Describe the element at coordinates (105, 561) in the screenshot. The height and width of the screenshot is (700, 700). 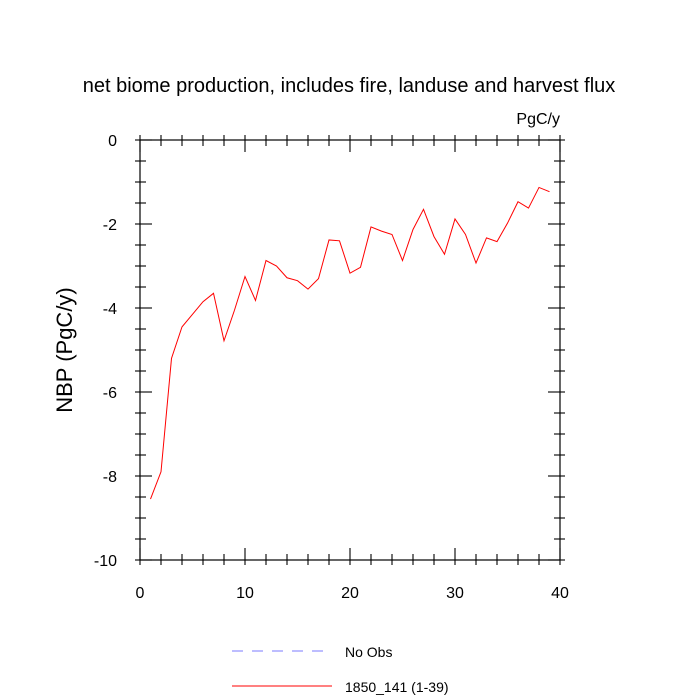
I see `y-tick-label: -10` at that location.